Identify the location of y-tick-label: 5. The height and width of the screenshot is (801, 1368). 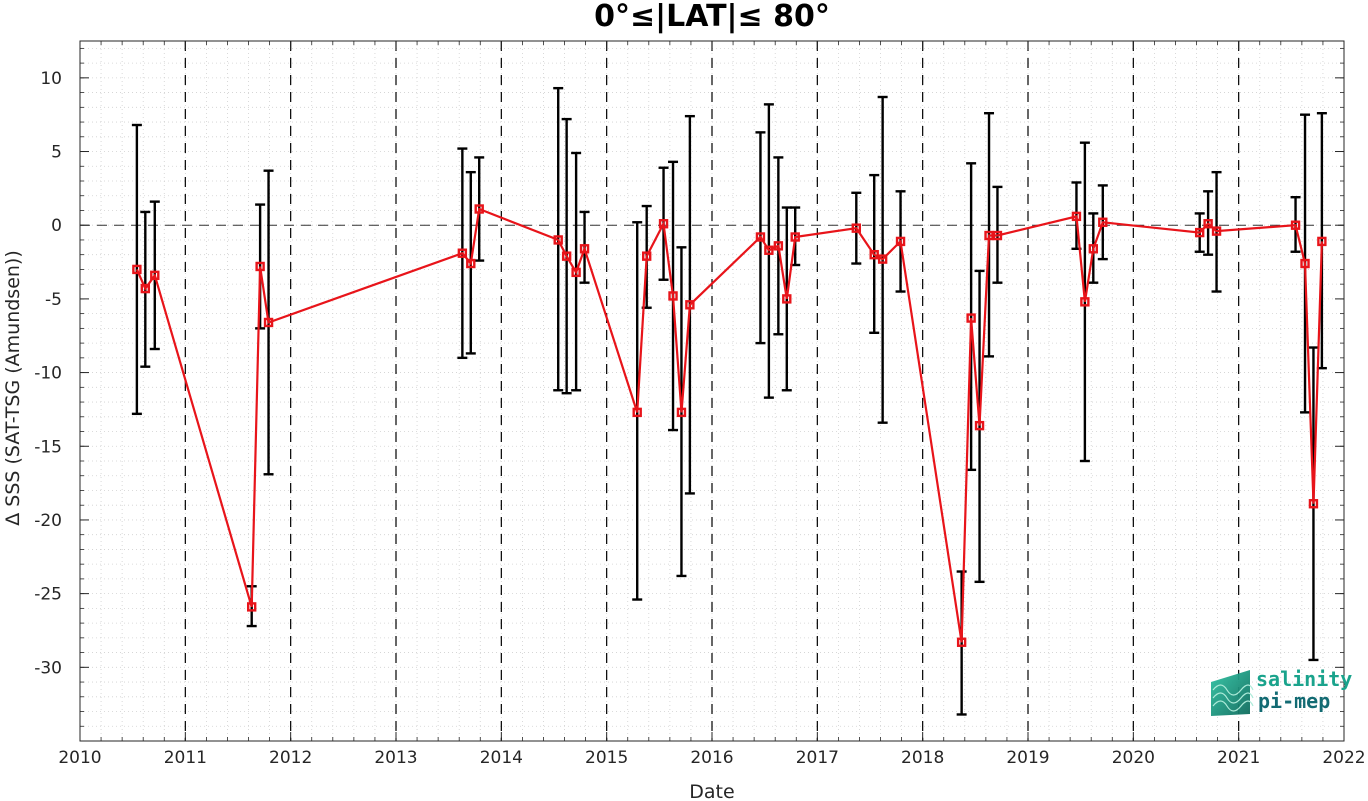
(56, 153).